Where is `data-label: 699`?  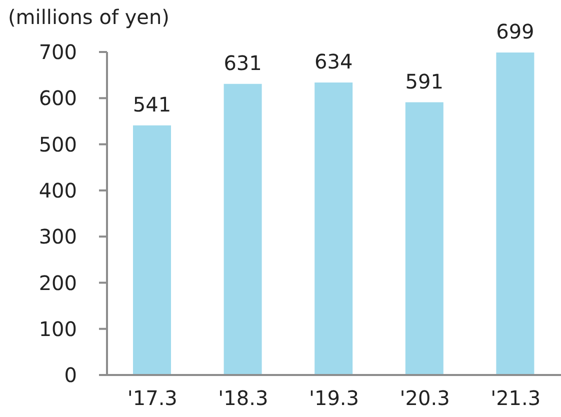
data-label: 699 is located at coordinates (515, 31).